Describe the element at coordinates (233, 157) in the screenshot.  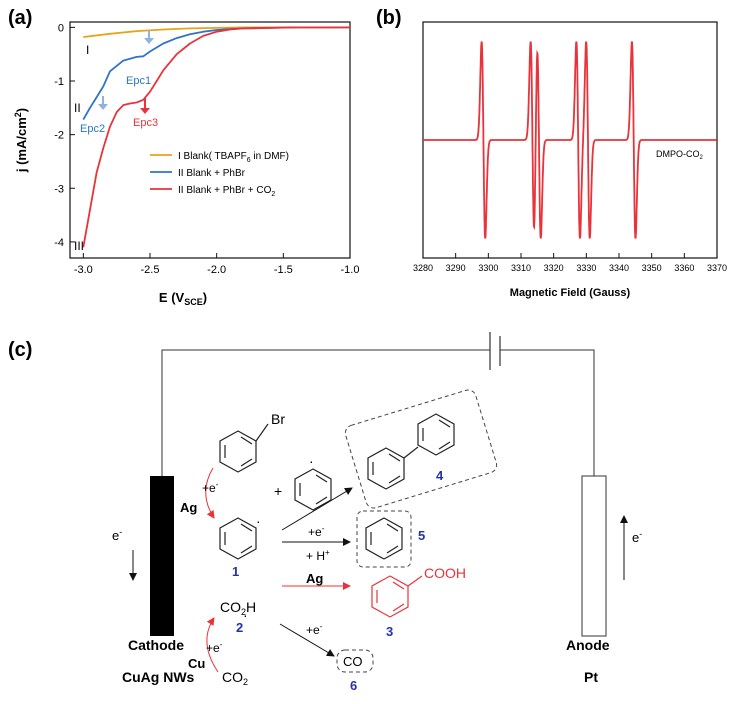
I see `legend-entry-1: I Blank( TBAPF6 in DMF)` at that location.